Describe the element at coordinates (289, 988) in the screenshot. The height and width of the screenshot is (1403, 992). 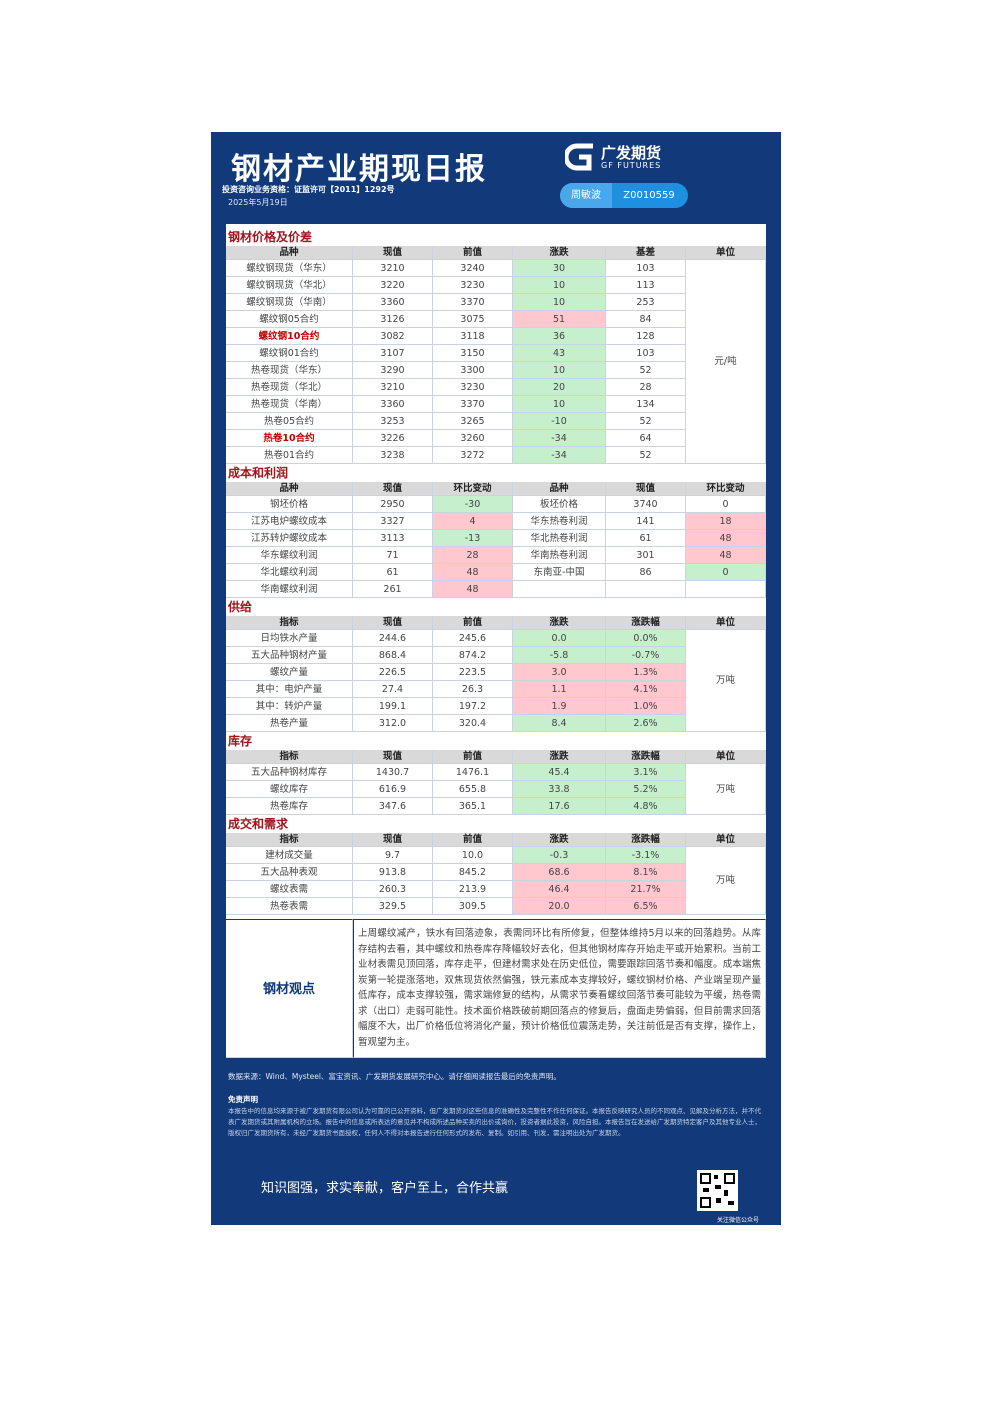
I see `viewpoint-label: 钢材观点` at that location.